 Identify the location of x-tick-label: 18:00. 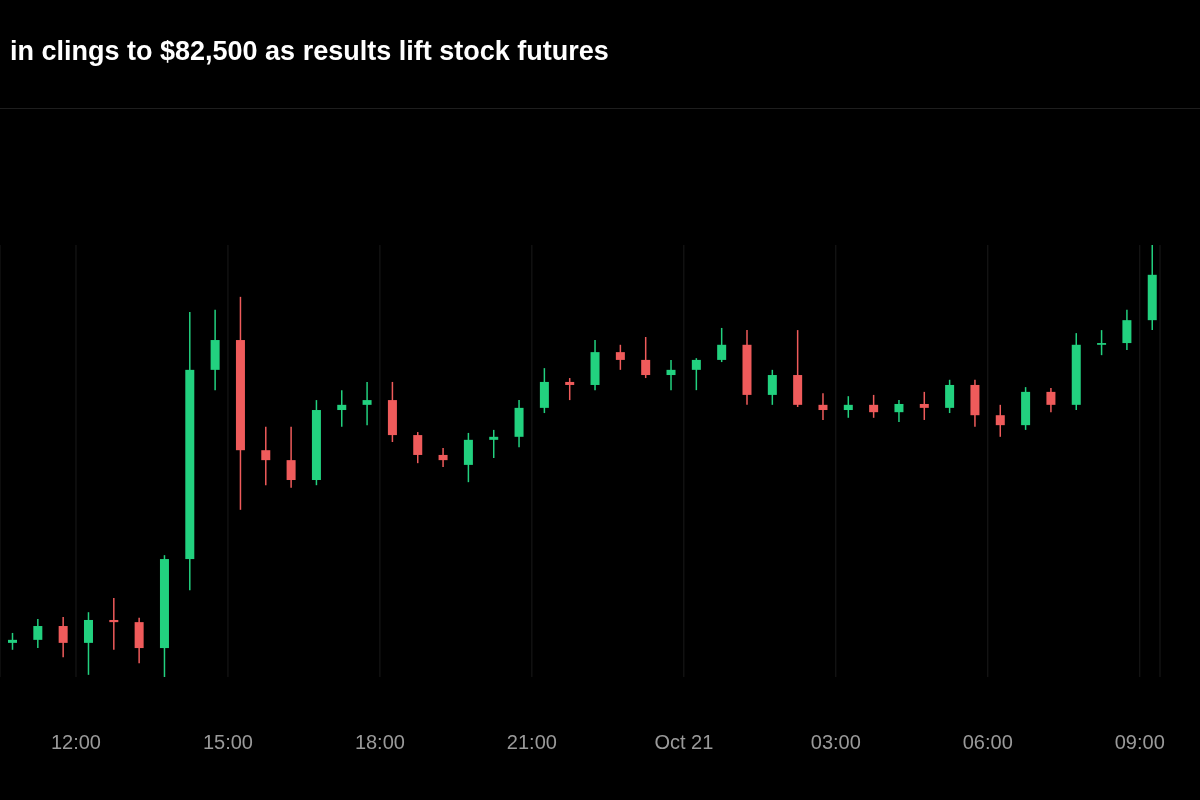
(379, 742).